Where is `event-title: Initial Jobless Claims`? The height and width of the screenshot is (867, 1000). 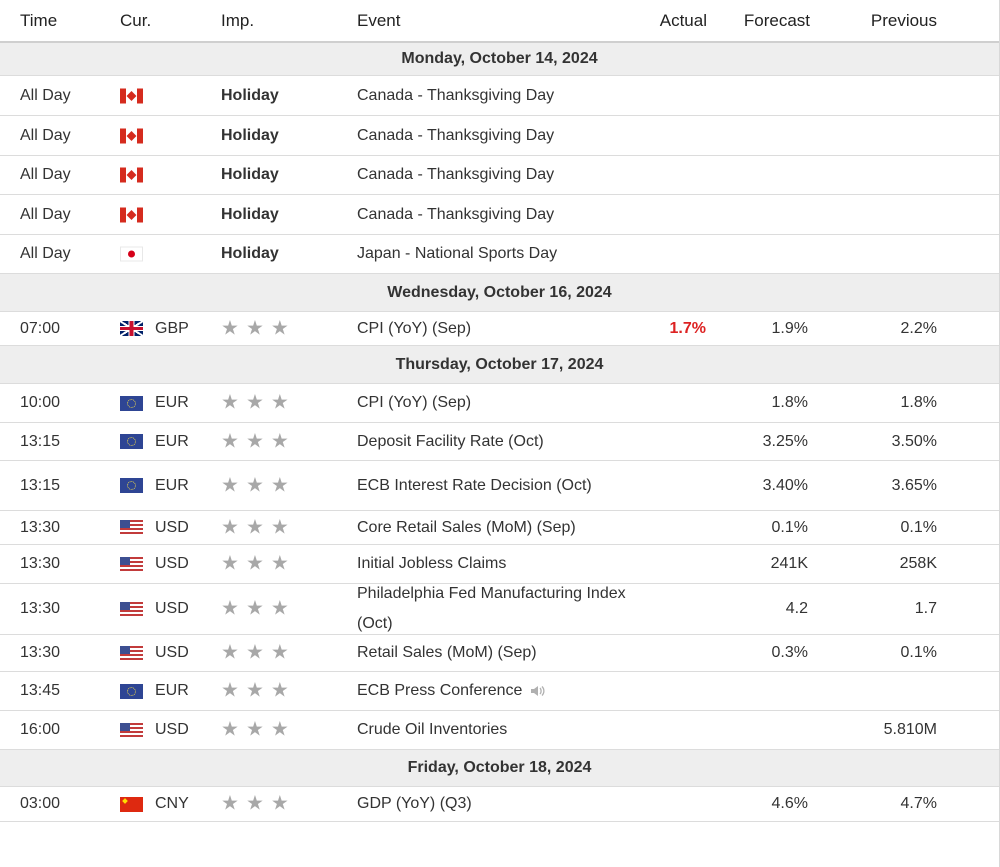
event-title: Initial Jobless Claims is located at coordinates (432, 563).